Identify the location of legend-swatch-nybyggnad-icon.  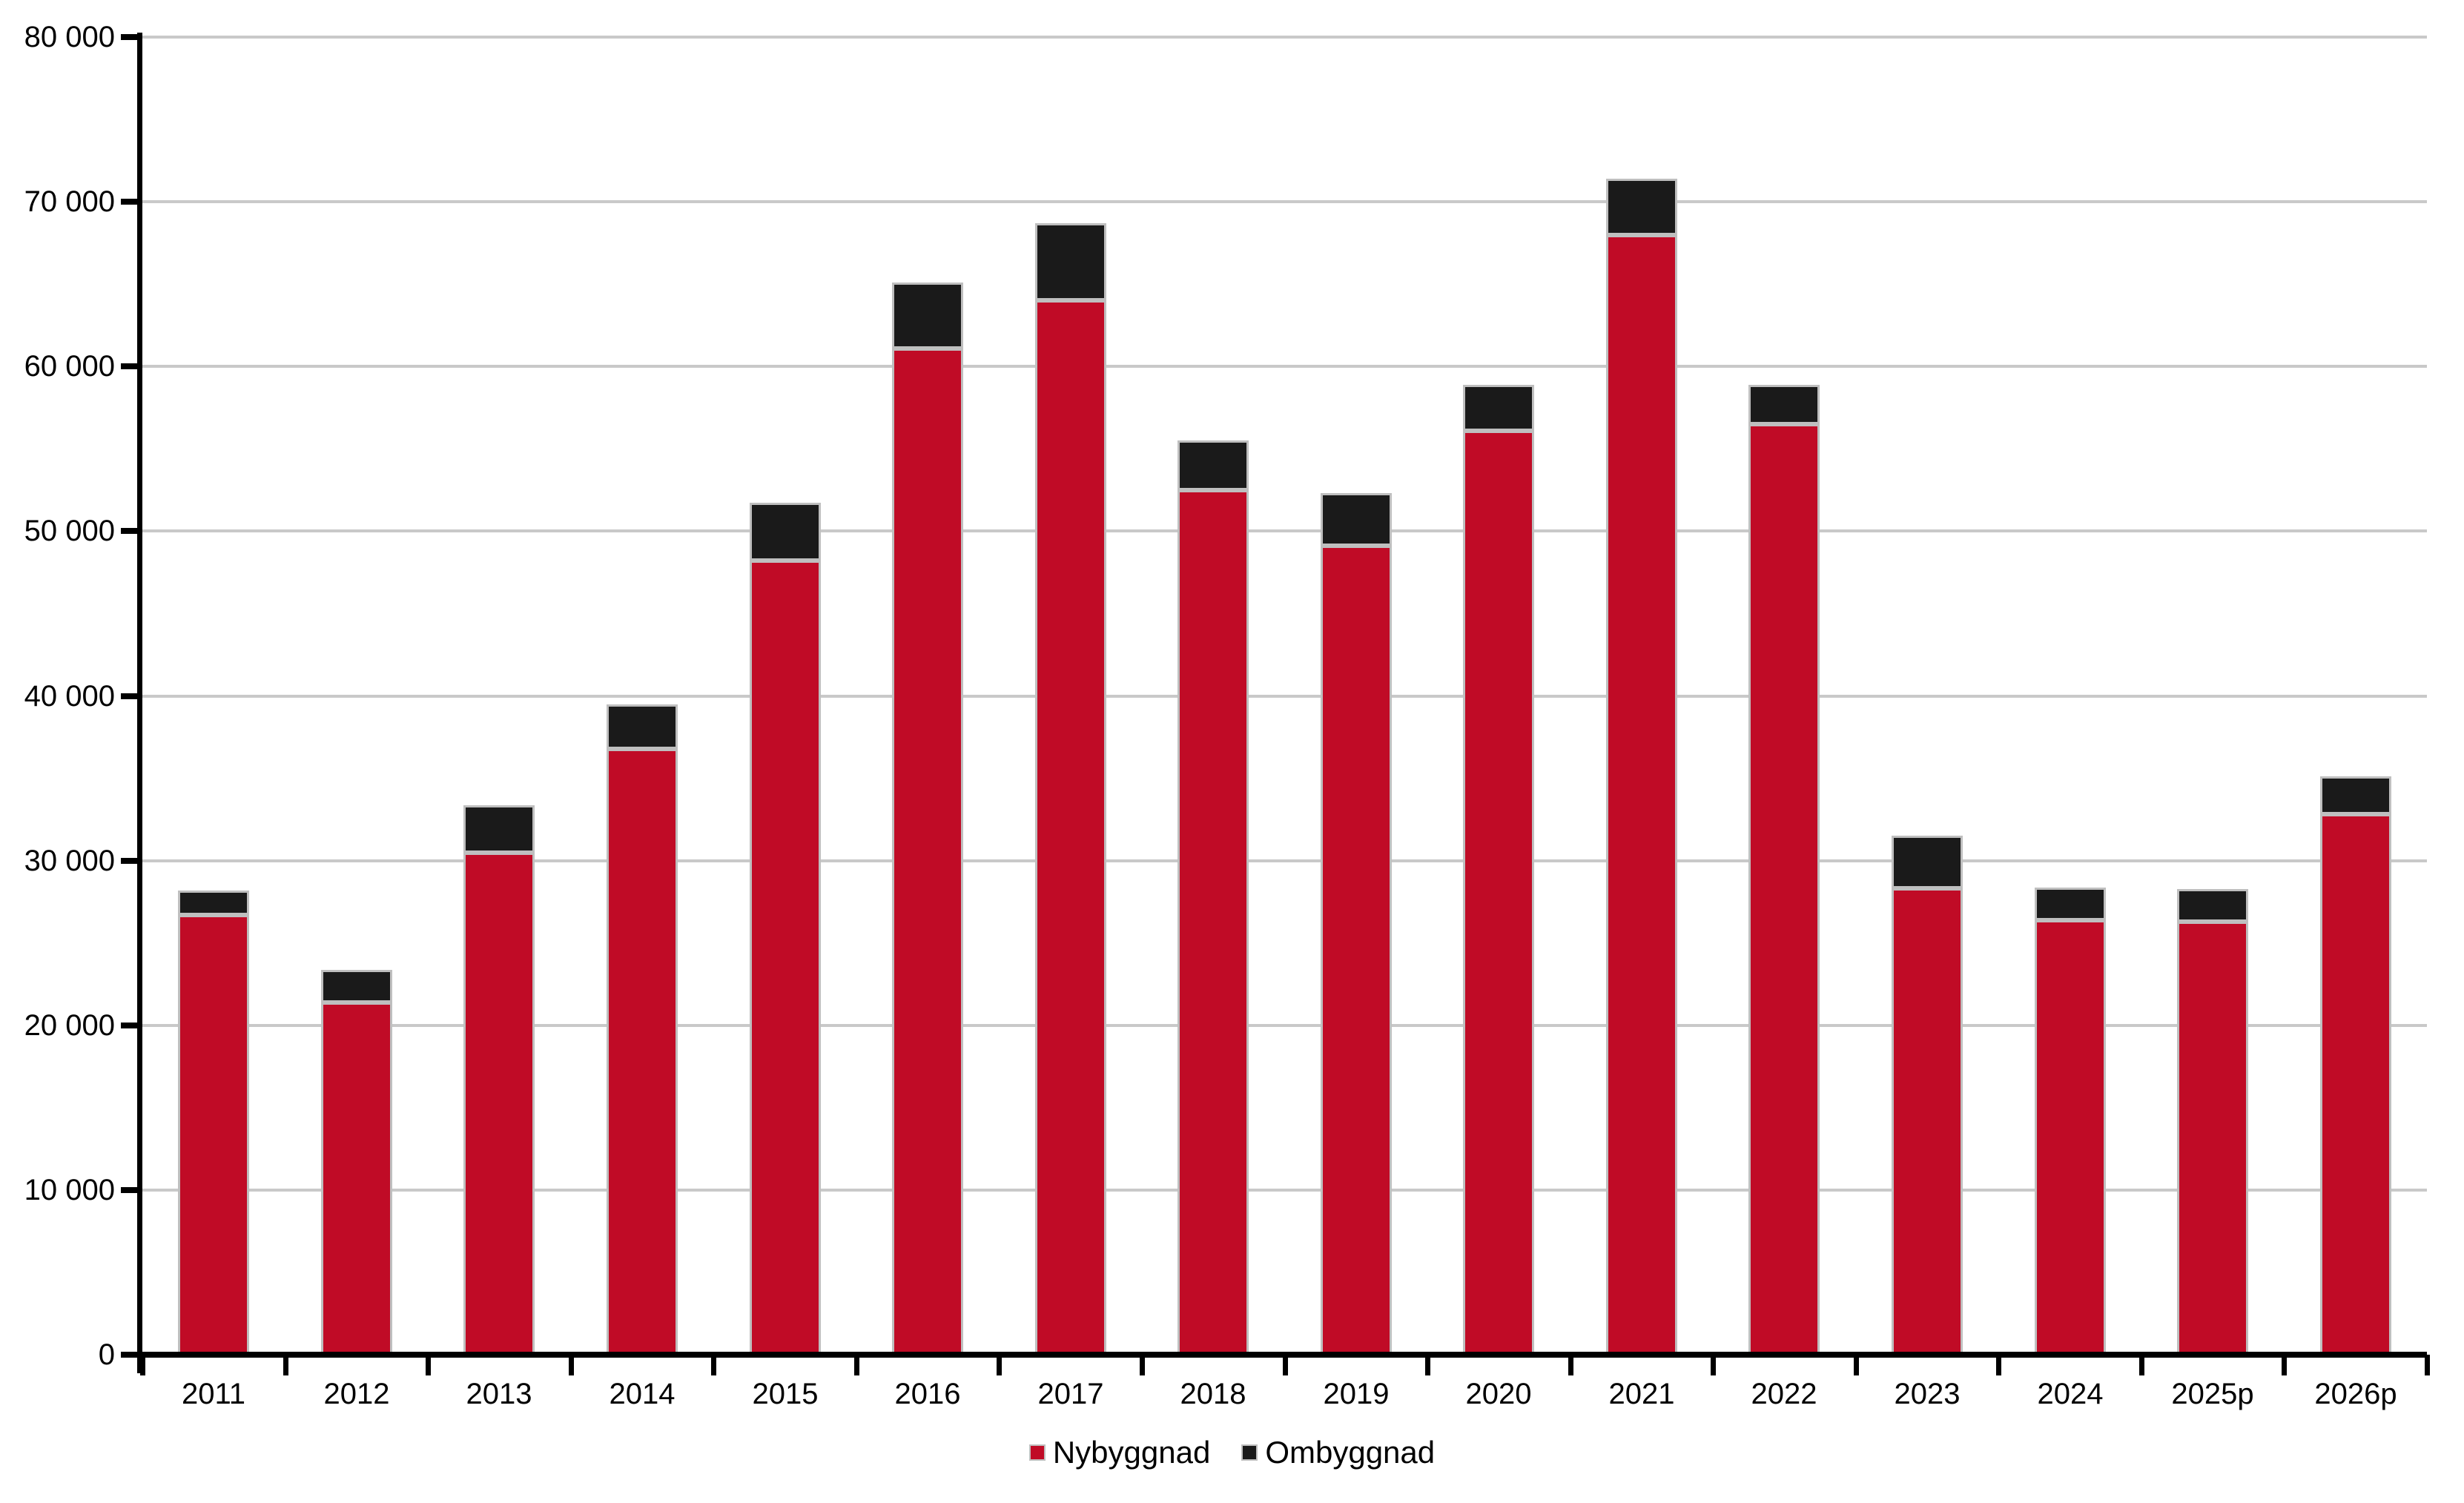
(1037, 1453).